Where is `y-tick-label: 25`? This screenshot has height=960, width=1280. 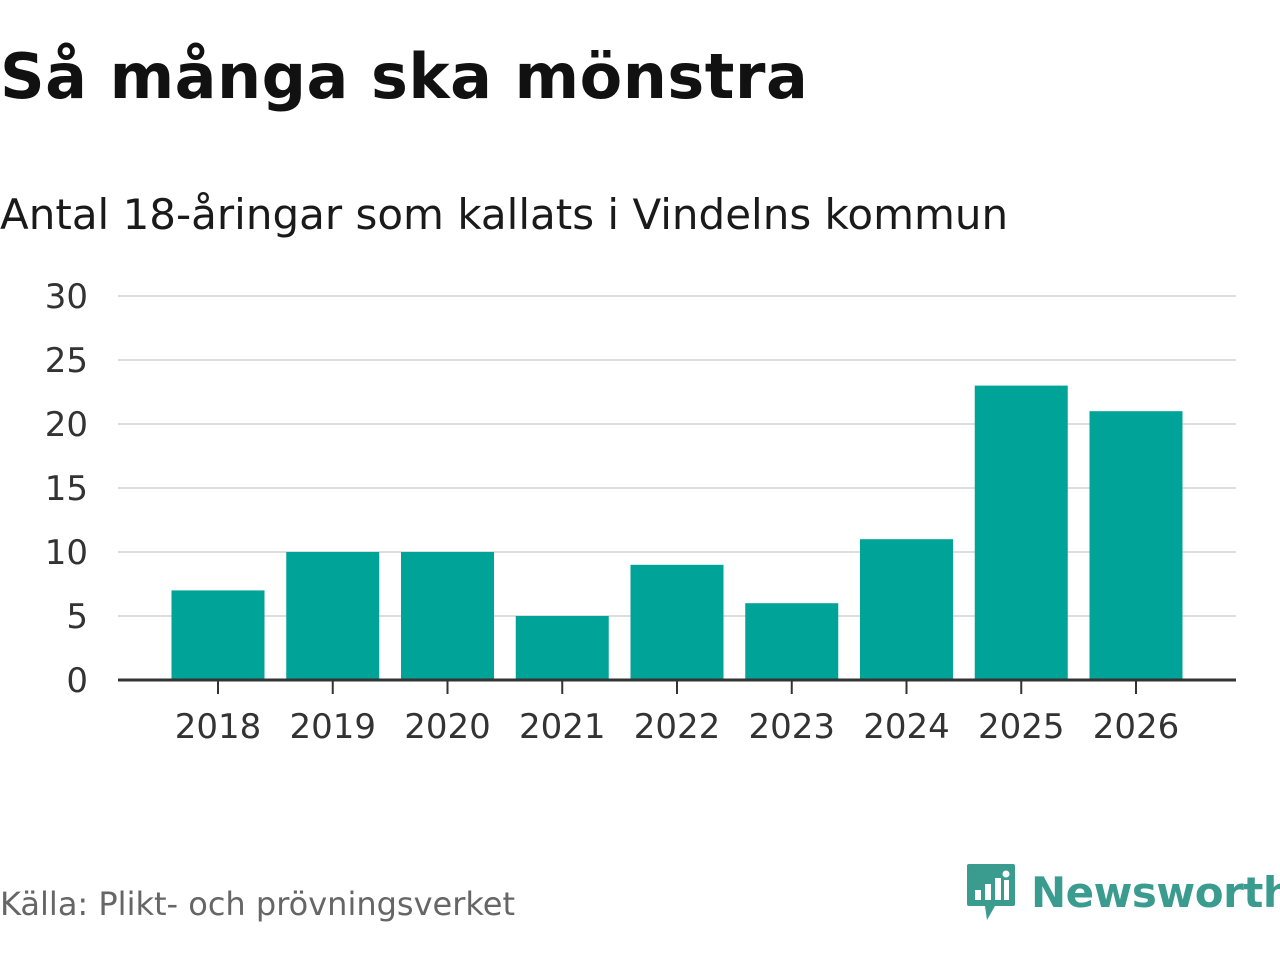
y-tick-label: 25 is located at coordinates (66, 361).